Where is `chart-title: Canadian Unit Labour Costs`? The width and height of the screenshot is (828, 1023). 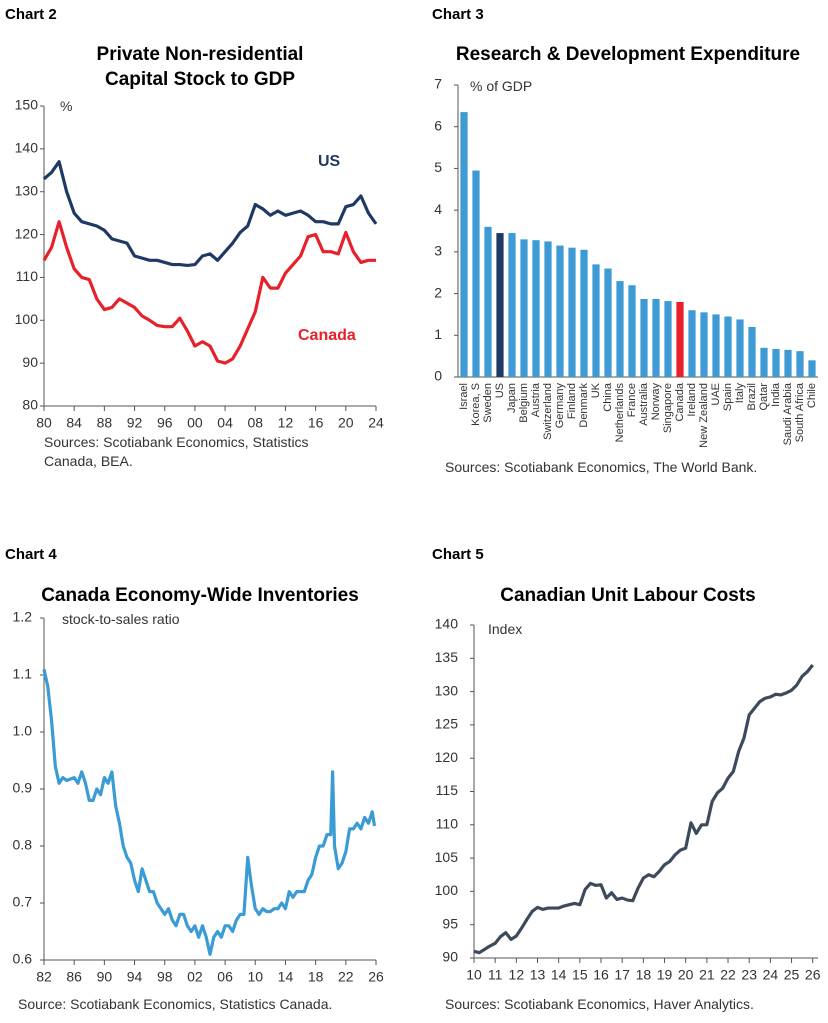
chart-title: Canadian Unit Labour Costs is located at coordinates (628, 595).